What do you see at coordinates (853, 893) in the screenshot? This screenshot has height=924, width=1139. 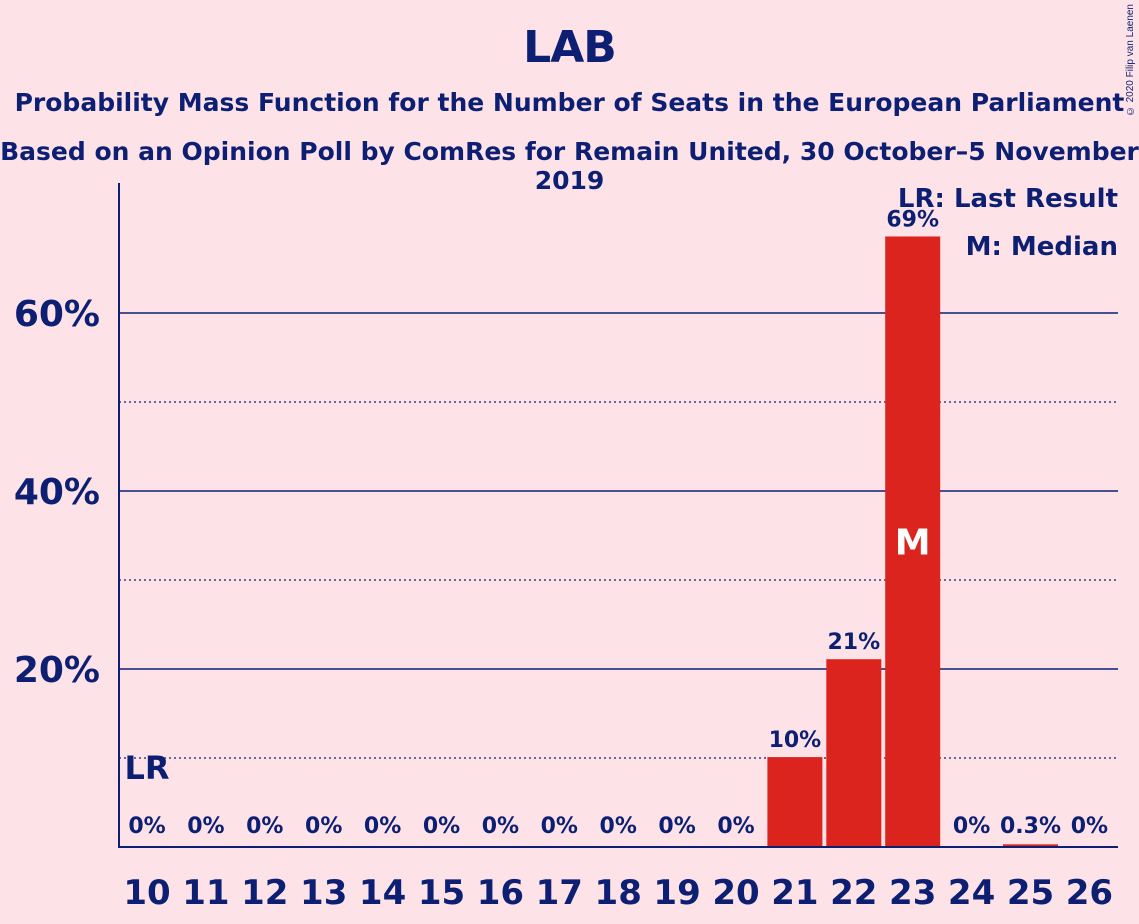 I see `x-tick-label: 22` at bounding box center [853, 893].